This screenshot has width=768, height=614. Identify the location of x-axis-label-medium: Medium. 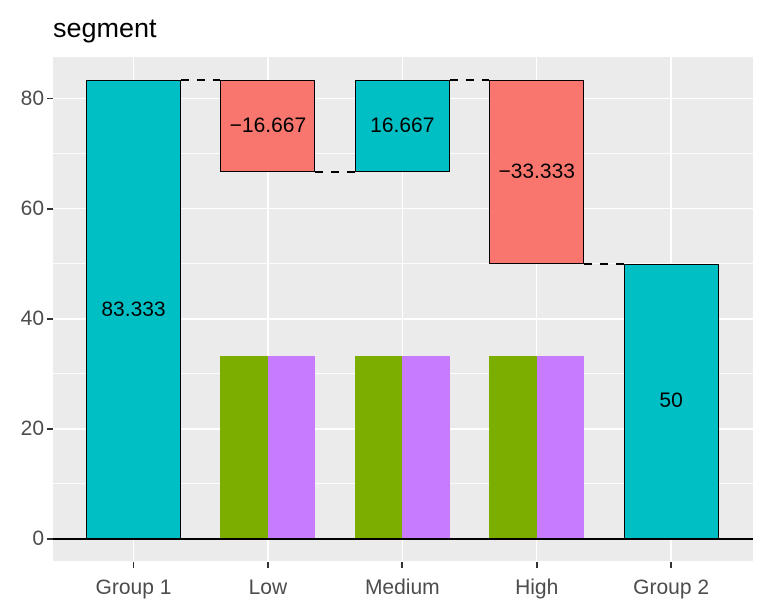
(402, 587).